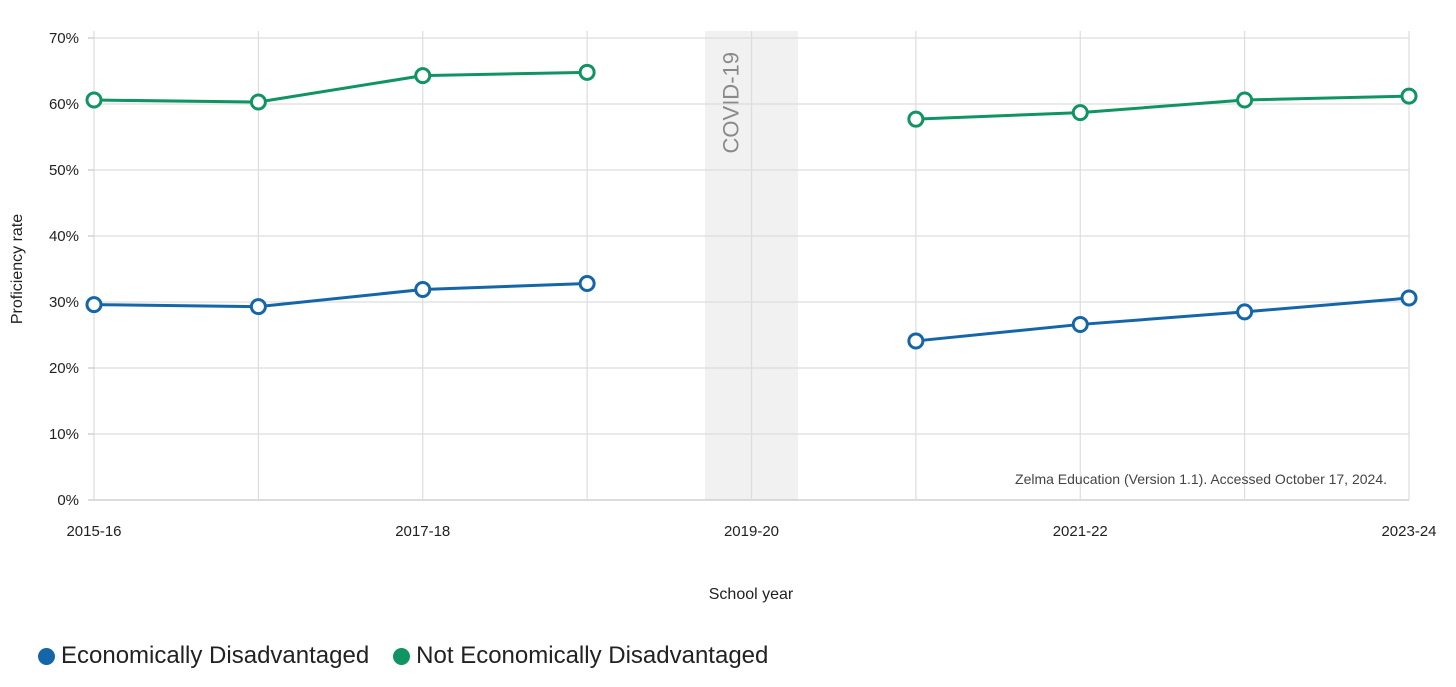  What do you see at coordinates (64, 104) in the screenshot?
I see `y-tick-label: 60%` at bounding box center [64, 104].